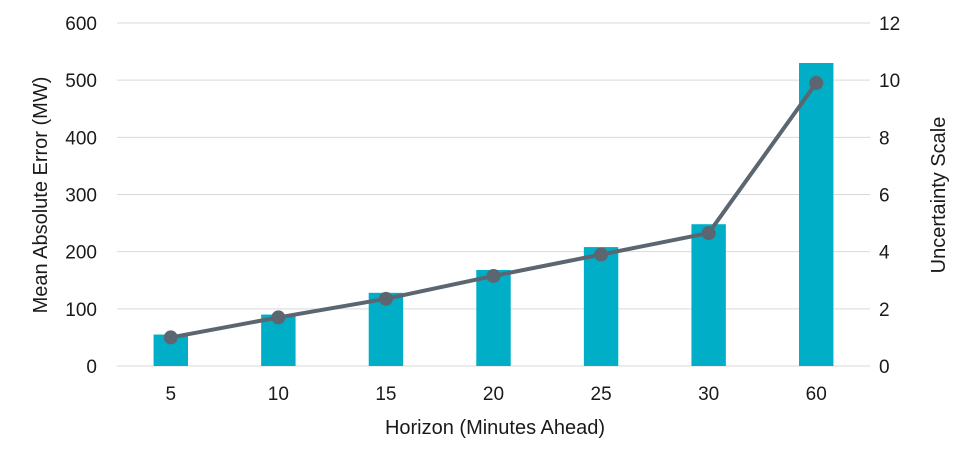 The image size is (975, 464). I want to click on x-tick-label: 30, so click(708, 394).